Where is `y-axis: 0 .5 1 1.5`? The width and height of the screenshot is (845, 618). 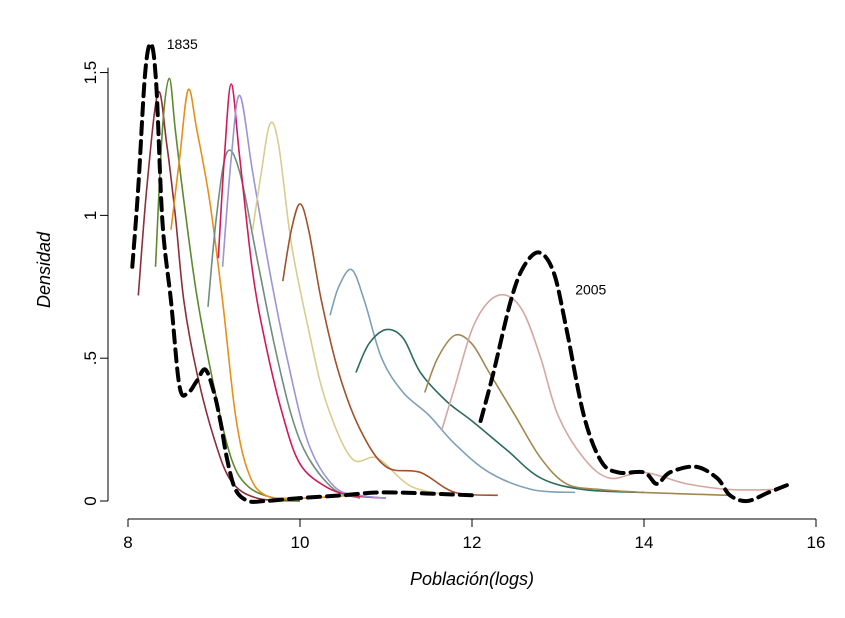 y-axis: 0 .5 1 1.5 is located at coordinates (95, 283).